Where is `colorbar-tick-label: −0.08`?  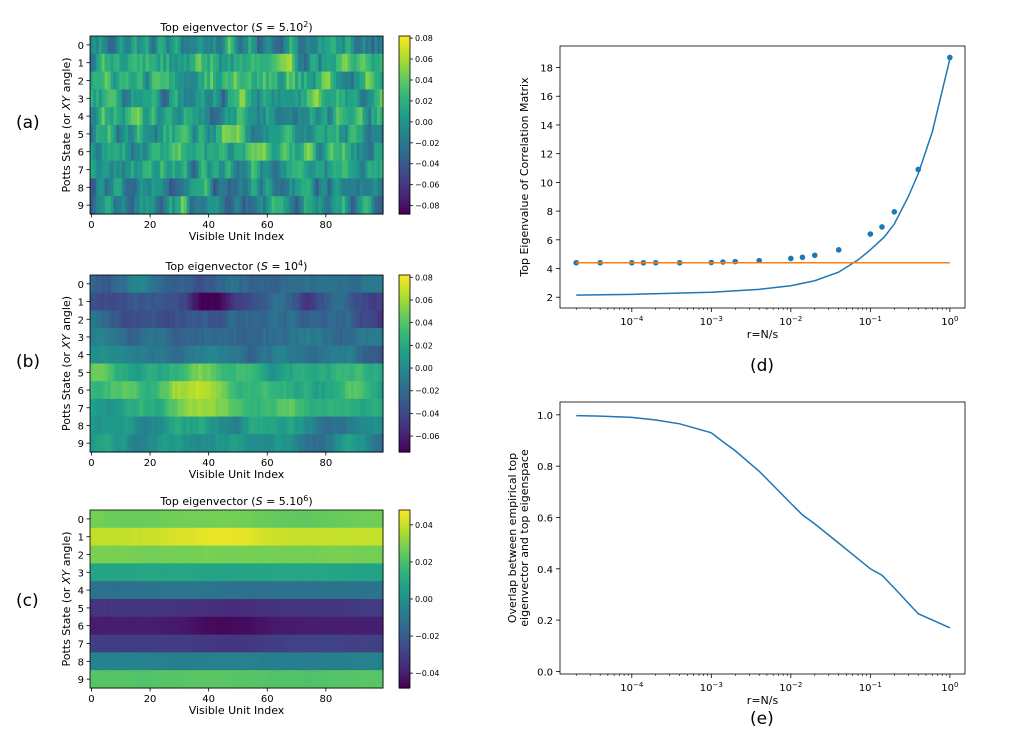 colorbar-tick-label: −0.08 is located at coordinates (427, 206).